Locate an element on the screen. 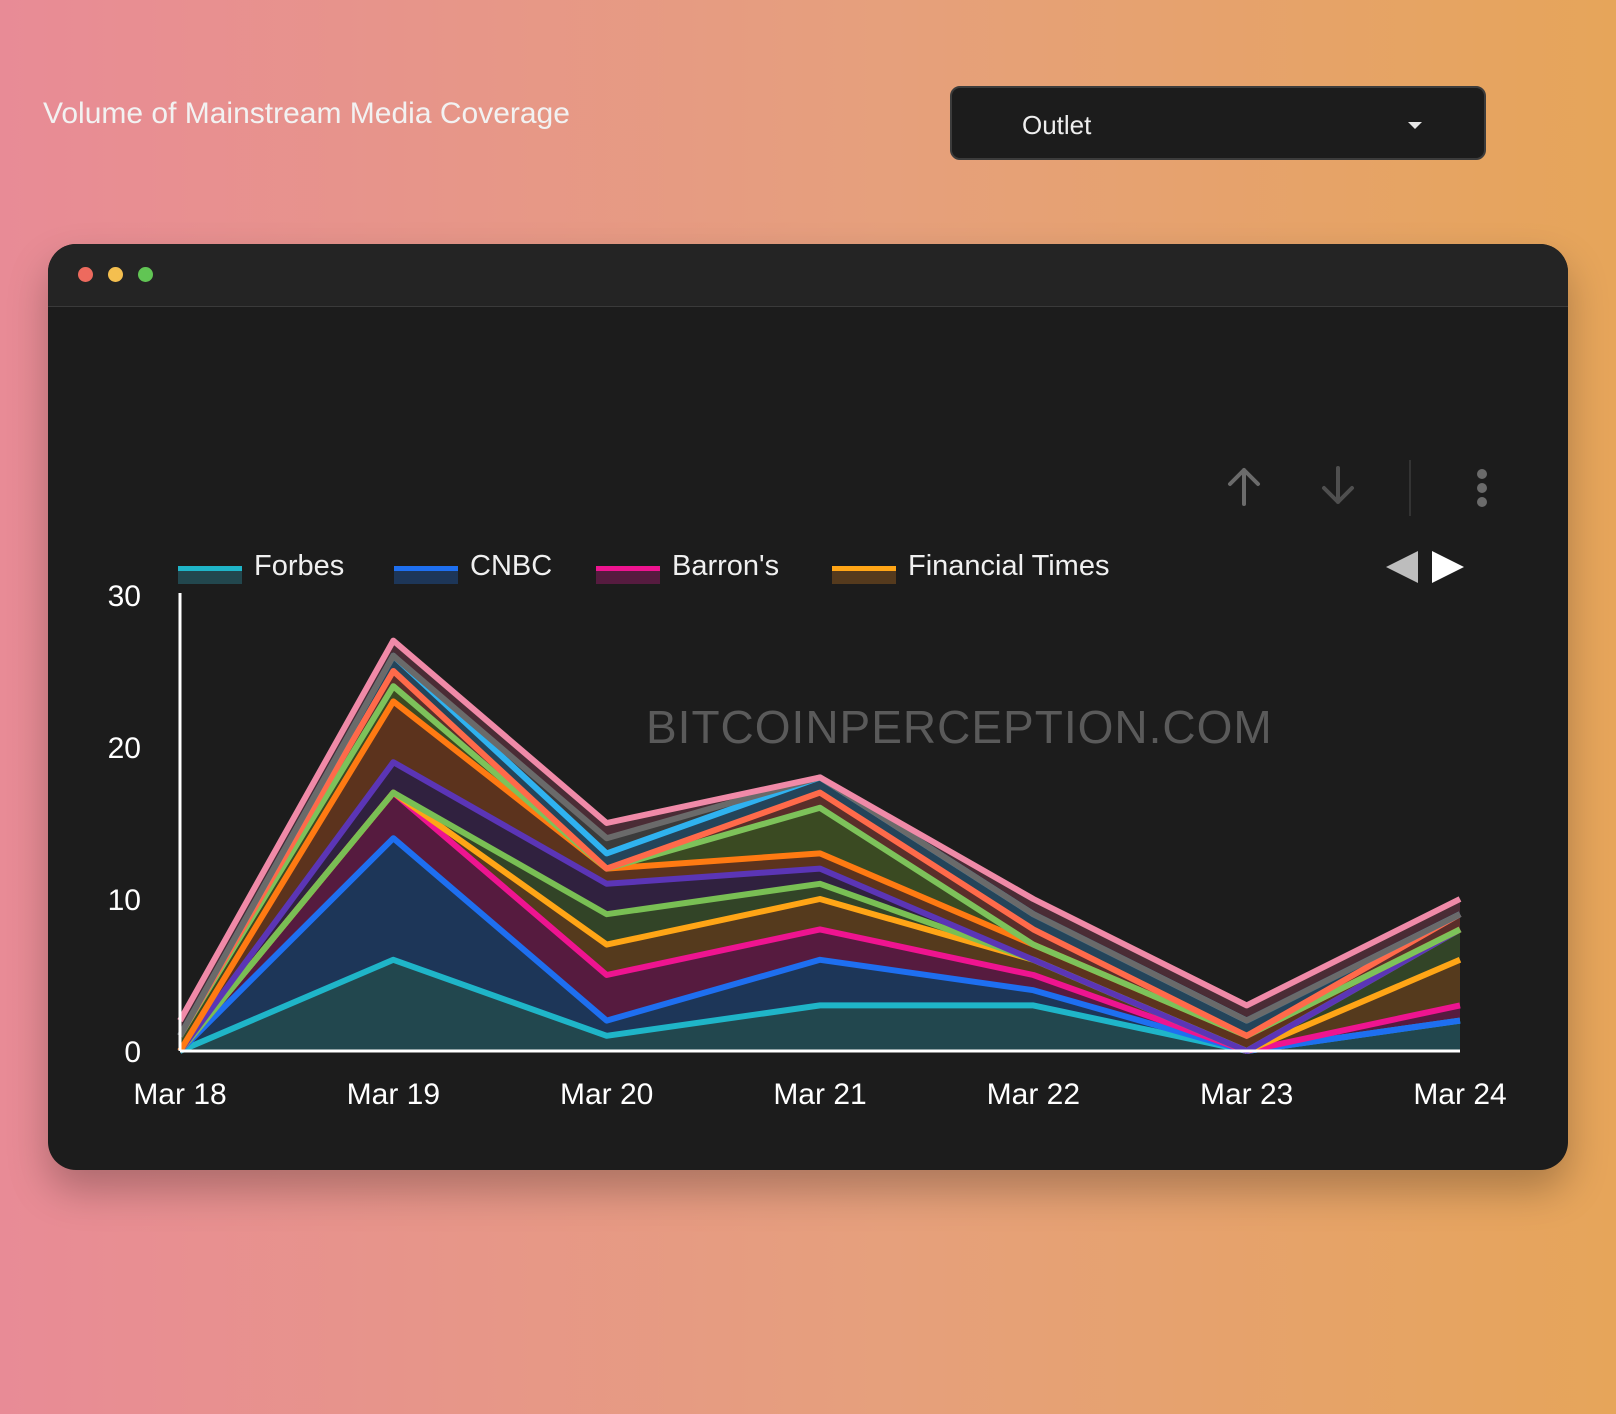 Image resolution: width=1616 pixels, height=1414 pixels. chart-title: Volume of Mainstream Media Coverage is located at coordinates (306, 113).